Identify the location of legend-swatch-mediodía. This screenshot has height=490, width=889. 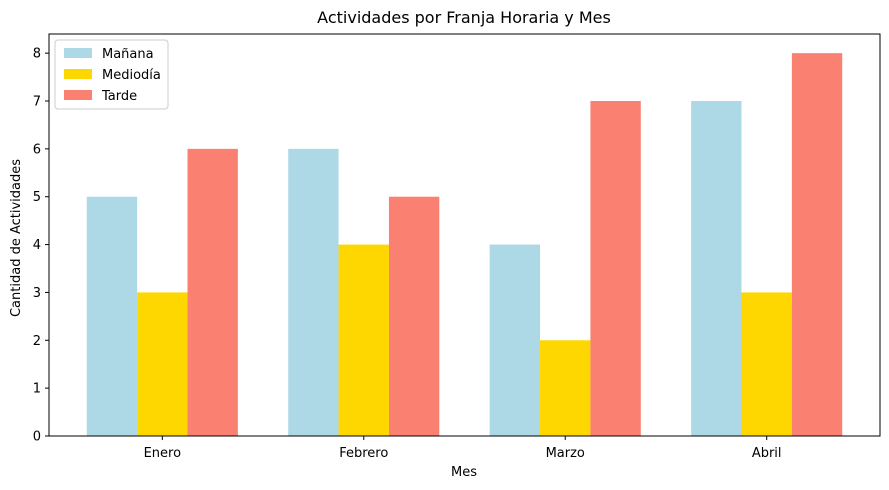
(78, 74).